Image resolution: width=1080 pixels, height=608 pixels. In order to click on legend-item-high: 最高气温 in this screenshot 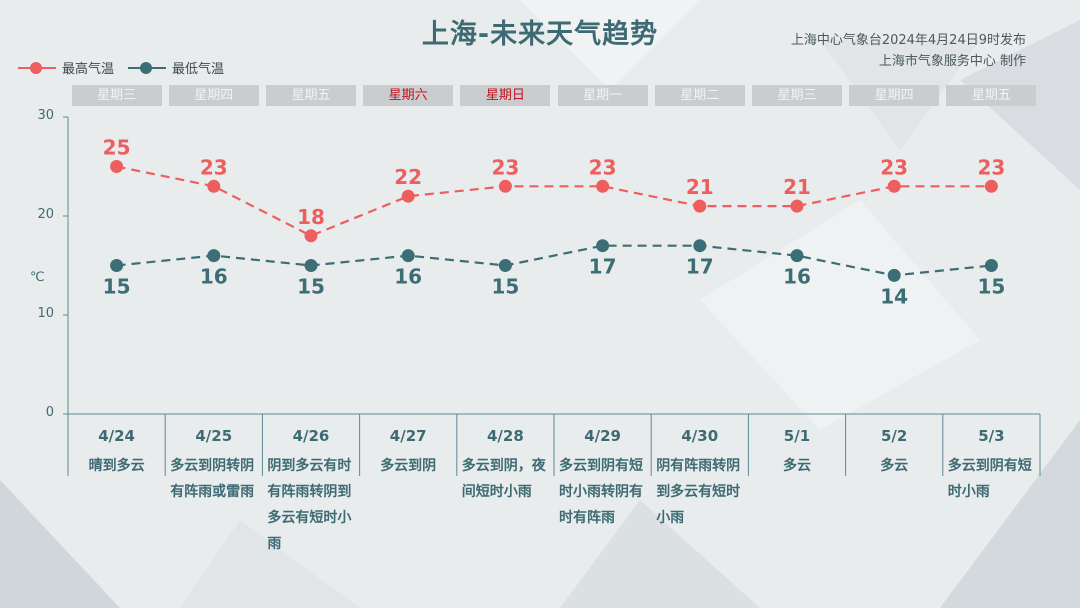, I will do `click(66, 67)`.